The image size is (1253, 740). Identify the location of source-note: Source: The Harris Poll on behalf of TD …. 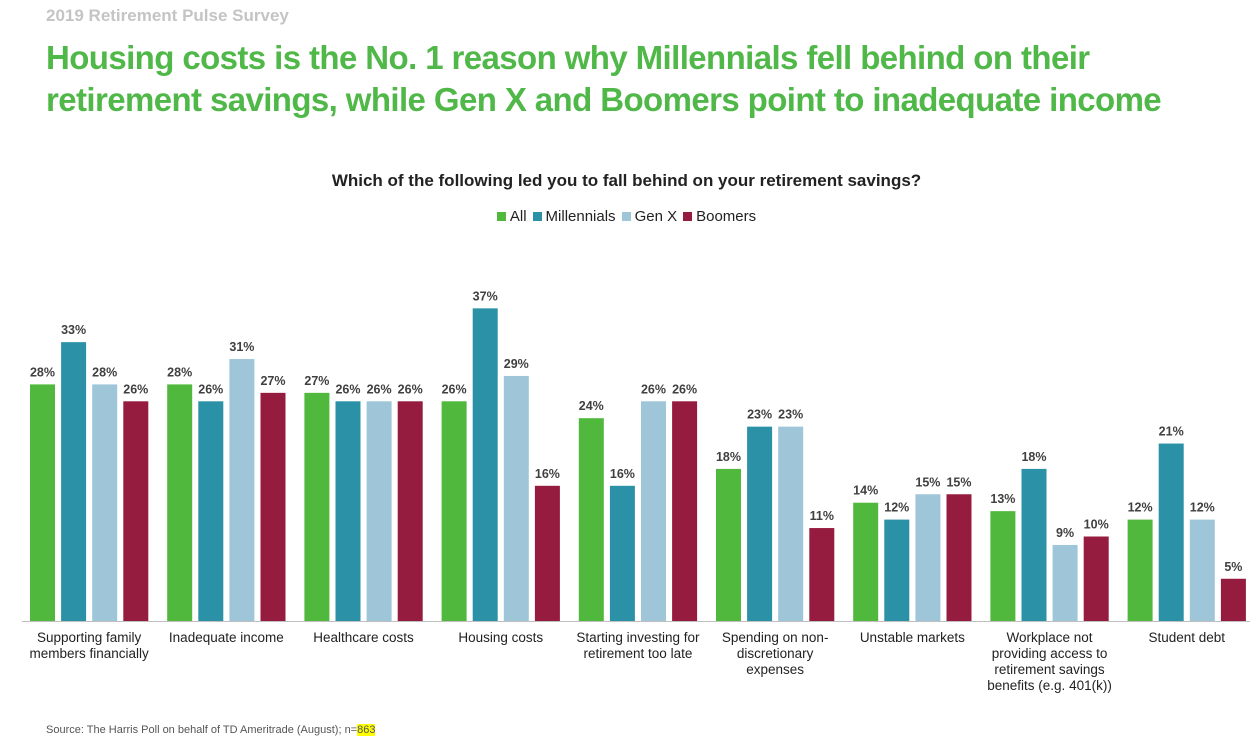
(211, 730).